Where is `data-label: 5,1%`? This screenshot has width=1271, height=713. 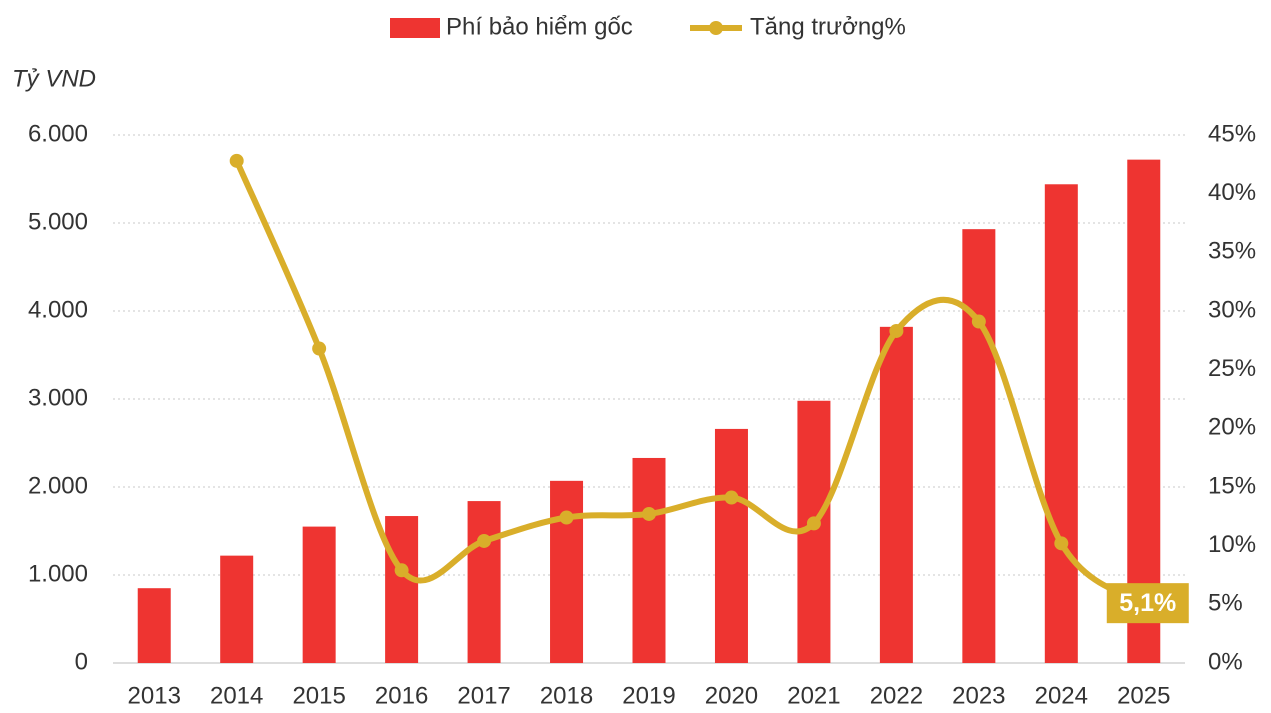
data-label: 5,1% is located at coordinates (1147, 603).